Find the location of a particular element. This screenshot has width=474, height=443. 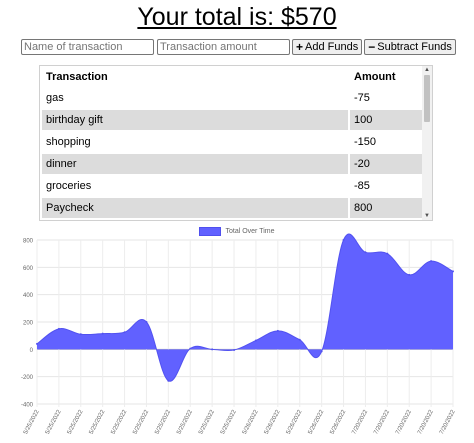

y-tick-label: -200 is located at coordinates (27, 378).